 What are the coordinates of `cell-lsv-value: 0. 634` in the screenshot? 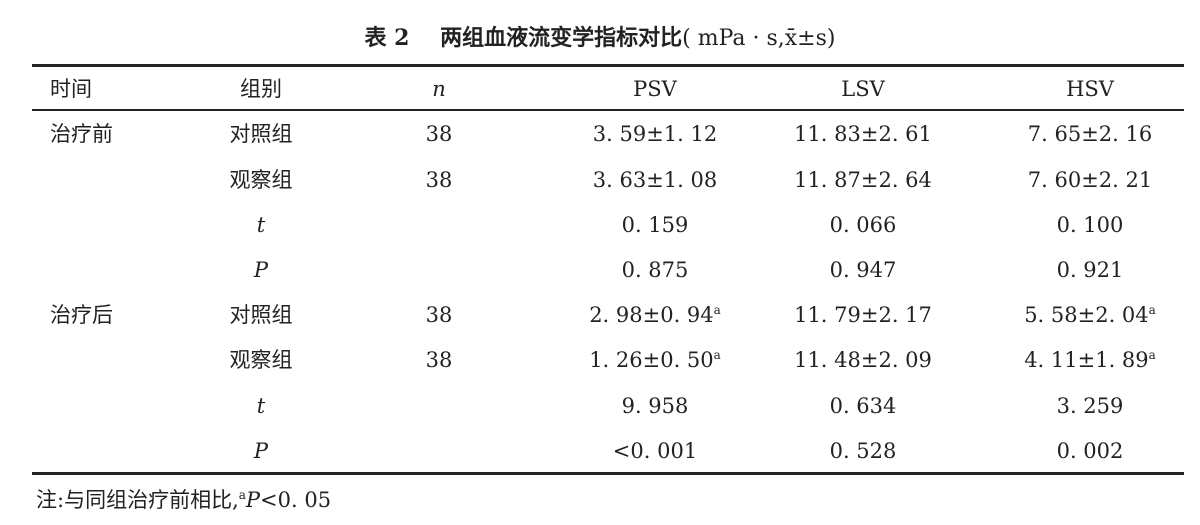 It's located at (863, 406).